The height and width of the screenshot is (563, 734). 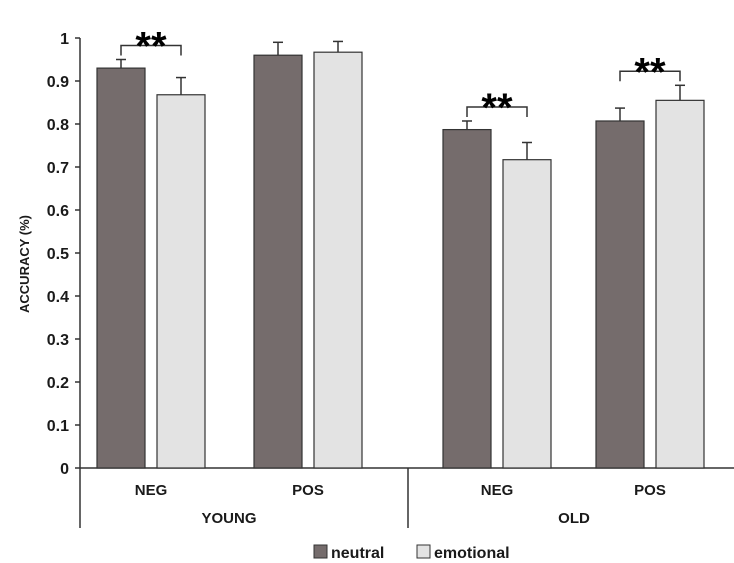 What do you see at coordinates (400, 504) in the screenshot?
I see `category-labels: NEG POS NEG POS YOUNG OLD` at bounding box center [400, 504].